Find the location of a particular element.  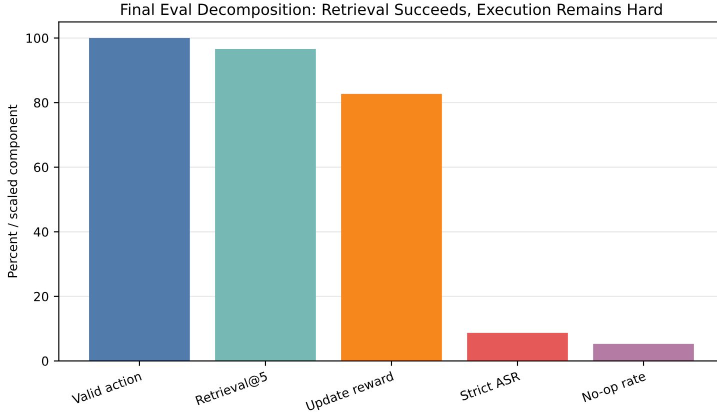

y-tick-label: 100 is located at coordinates (37, 38).